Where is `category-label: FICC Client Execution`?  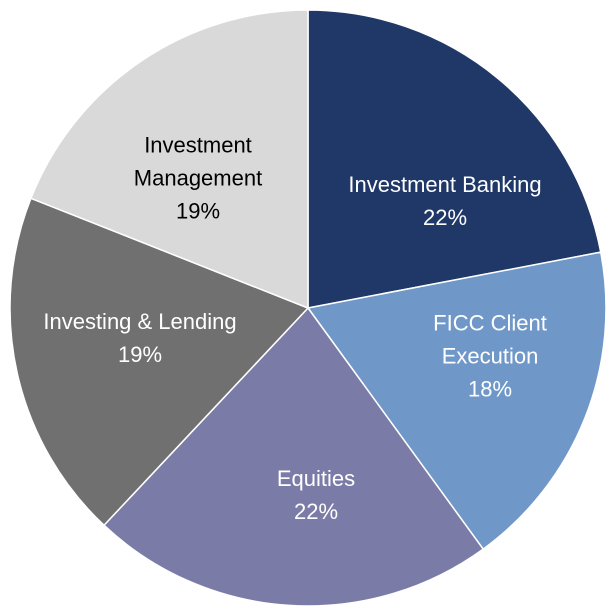
category-label: FICC Client Execution is located at coordinates (490, 339).